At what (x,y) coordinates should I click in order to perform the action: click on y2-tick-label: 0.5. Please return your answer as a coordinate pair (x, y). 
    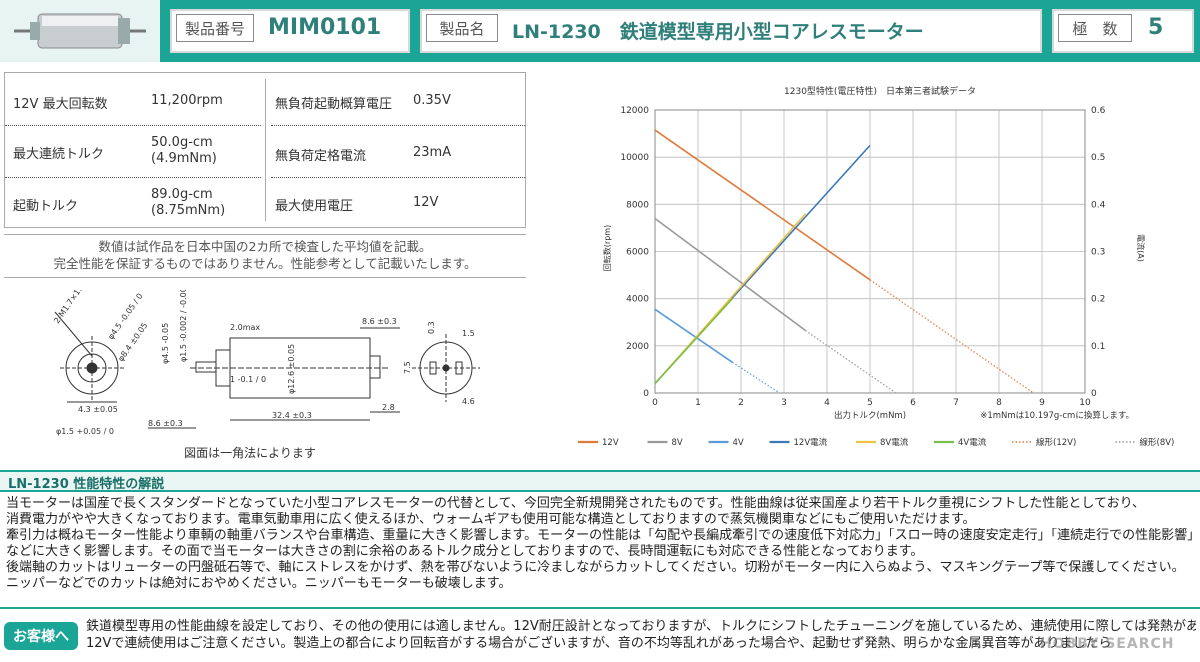
    Looking at the image, I should click on (1098, 158).